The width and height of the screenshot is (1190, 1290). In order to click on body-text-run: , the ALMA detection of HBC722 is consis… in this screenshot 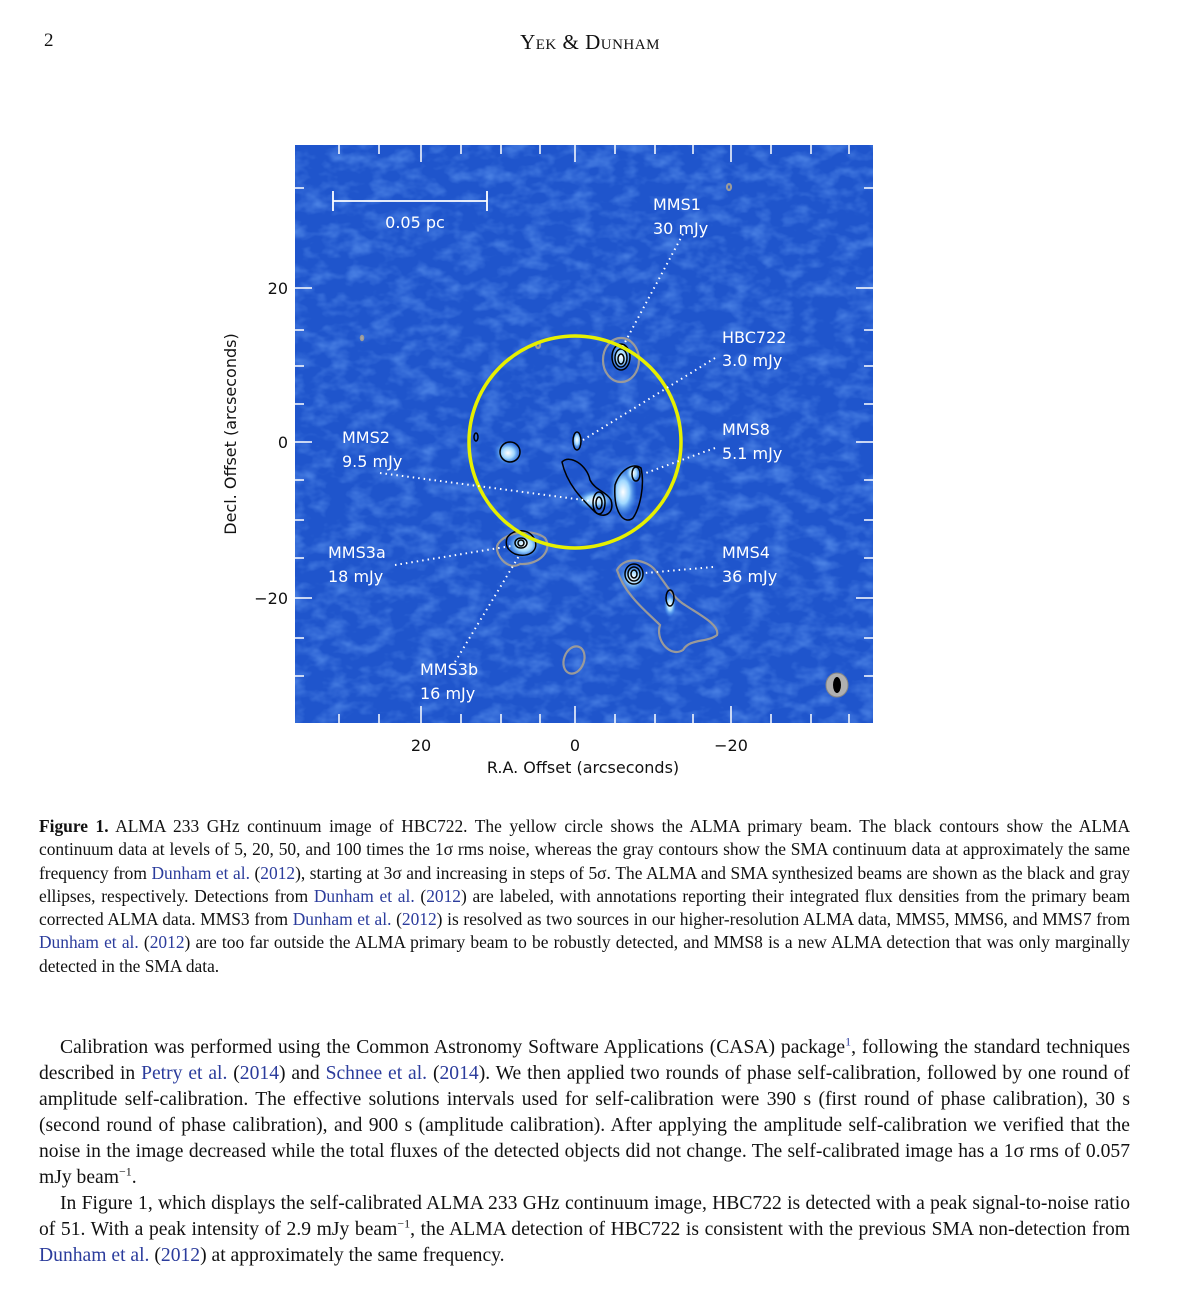, I will do `click(770, 1229)`.